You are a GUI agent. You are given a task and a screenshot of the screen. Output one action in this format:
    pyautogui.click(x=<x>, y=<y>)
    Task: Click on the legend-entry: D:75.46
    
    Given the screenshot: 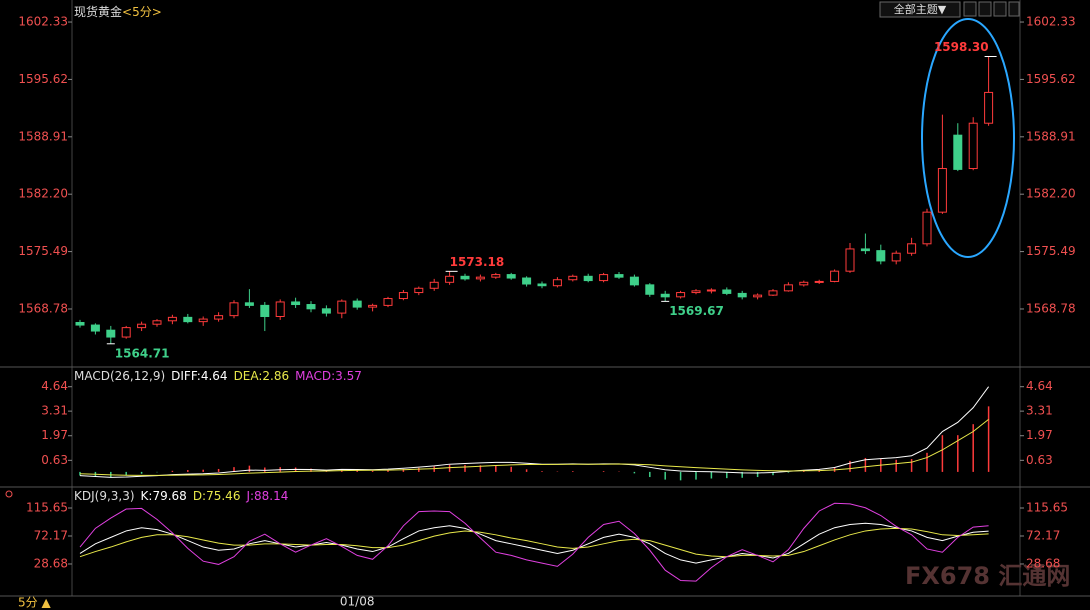 What is the action you would take?
    pyautogui.click(x=217, y=496)
    